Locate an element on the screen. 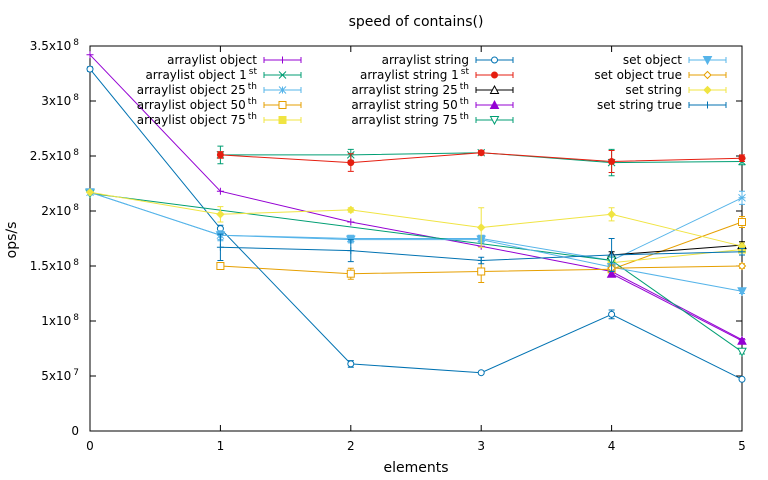 The width and height of the screenshot is (768, 480). x-tick-label: 2 is located at coordinates (351, 446).